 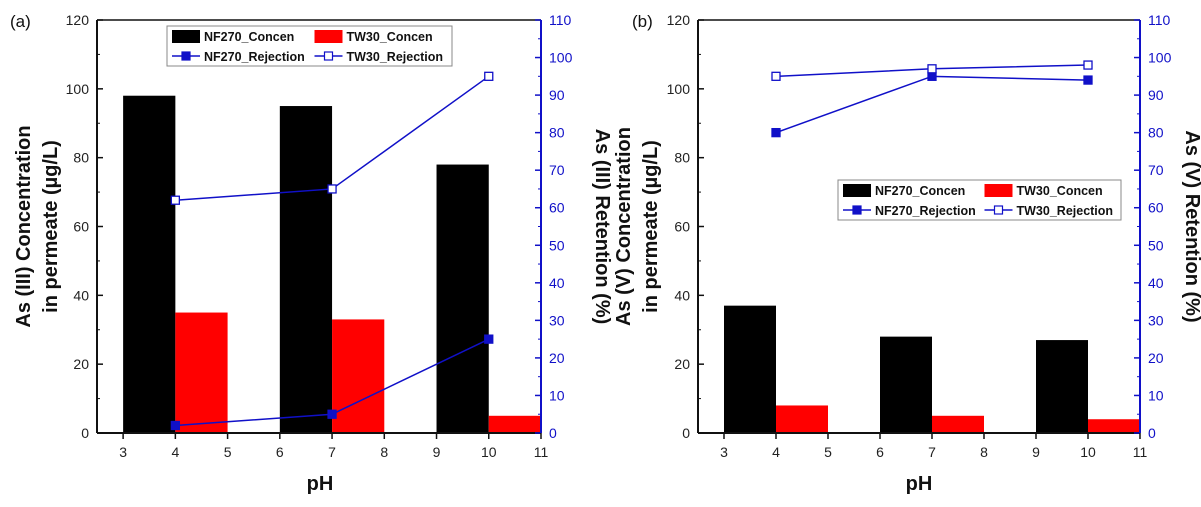 What do you see at coordinates (602, 227) in the screenshot?
I see `y-right-axis-title: As (III) Retention (%)` at bounding box center [602, 227].